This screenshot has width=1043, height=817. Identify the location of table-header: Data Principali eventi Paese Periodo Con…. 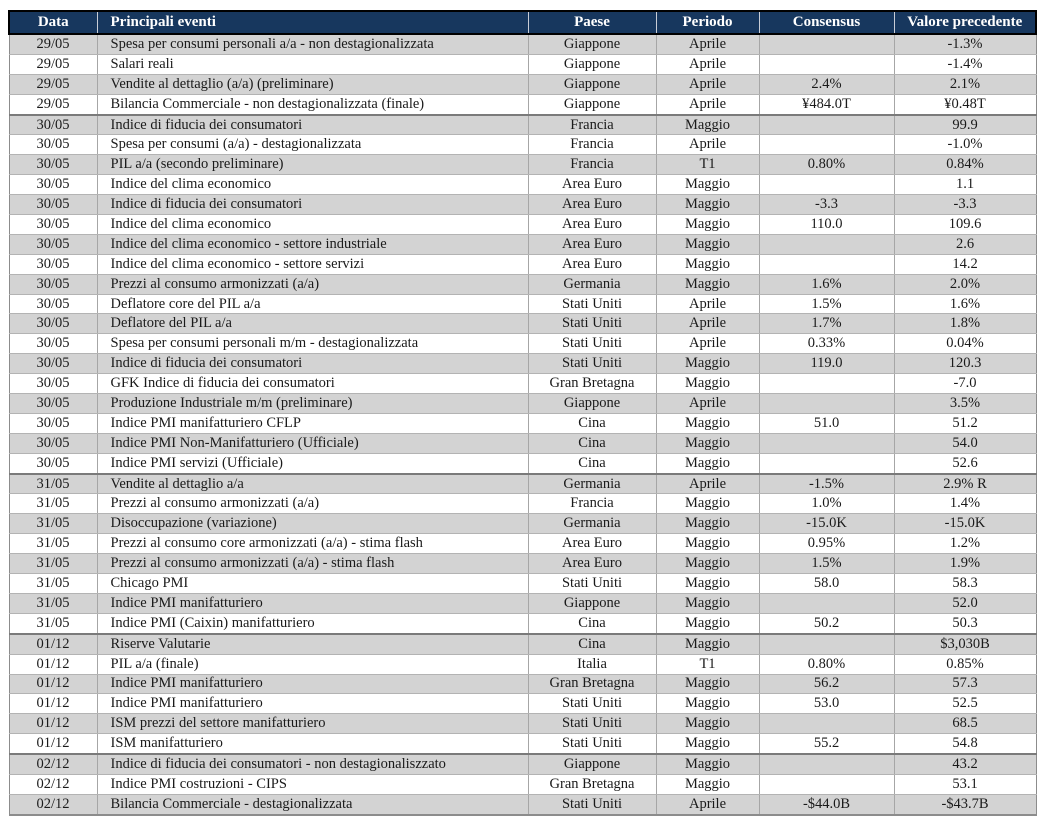
(522, 22).